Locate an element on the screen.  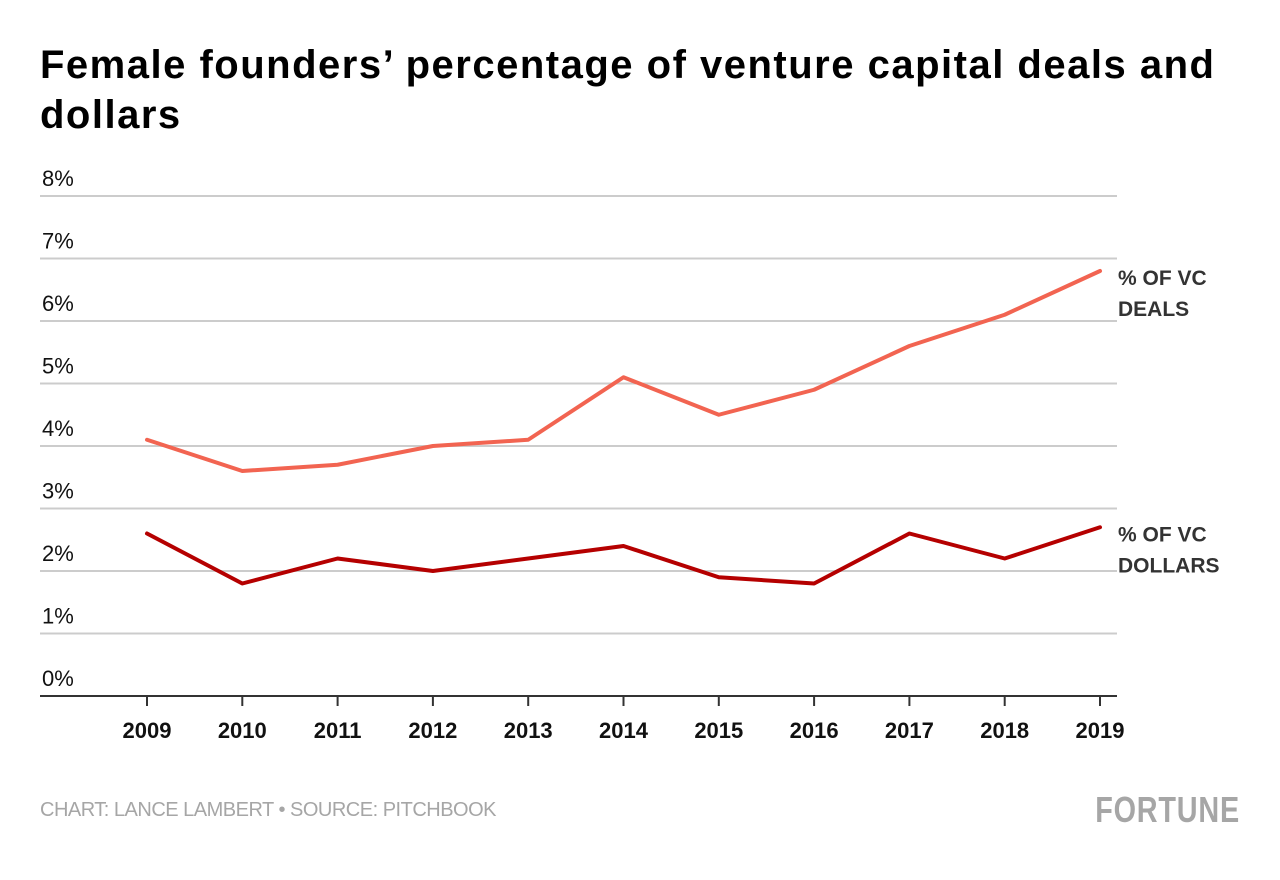
y-tick-label: 3% is located at coordinates (58, 491).